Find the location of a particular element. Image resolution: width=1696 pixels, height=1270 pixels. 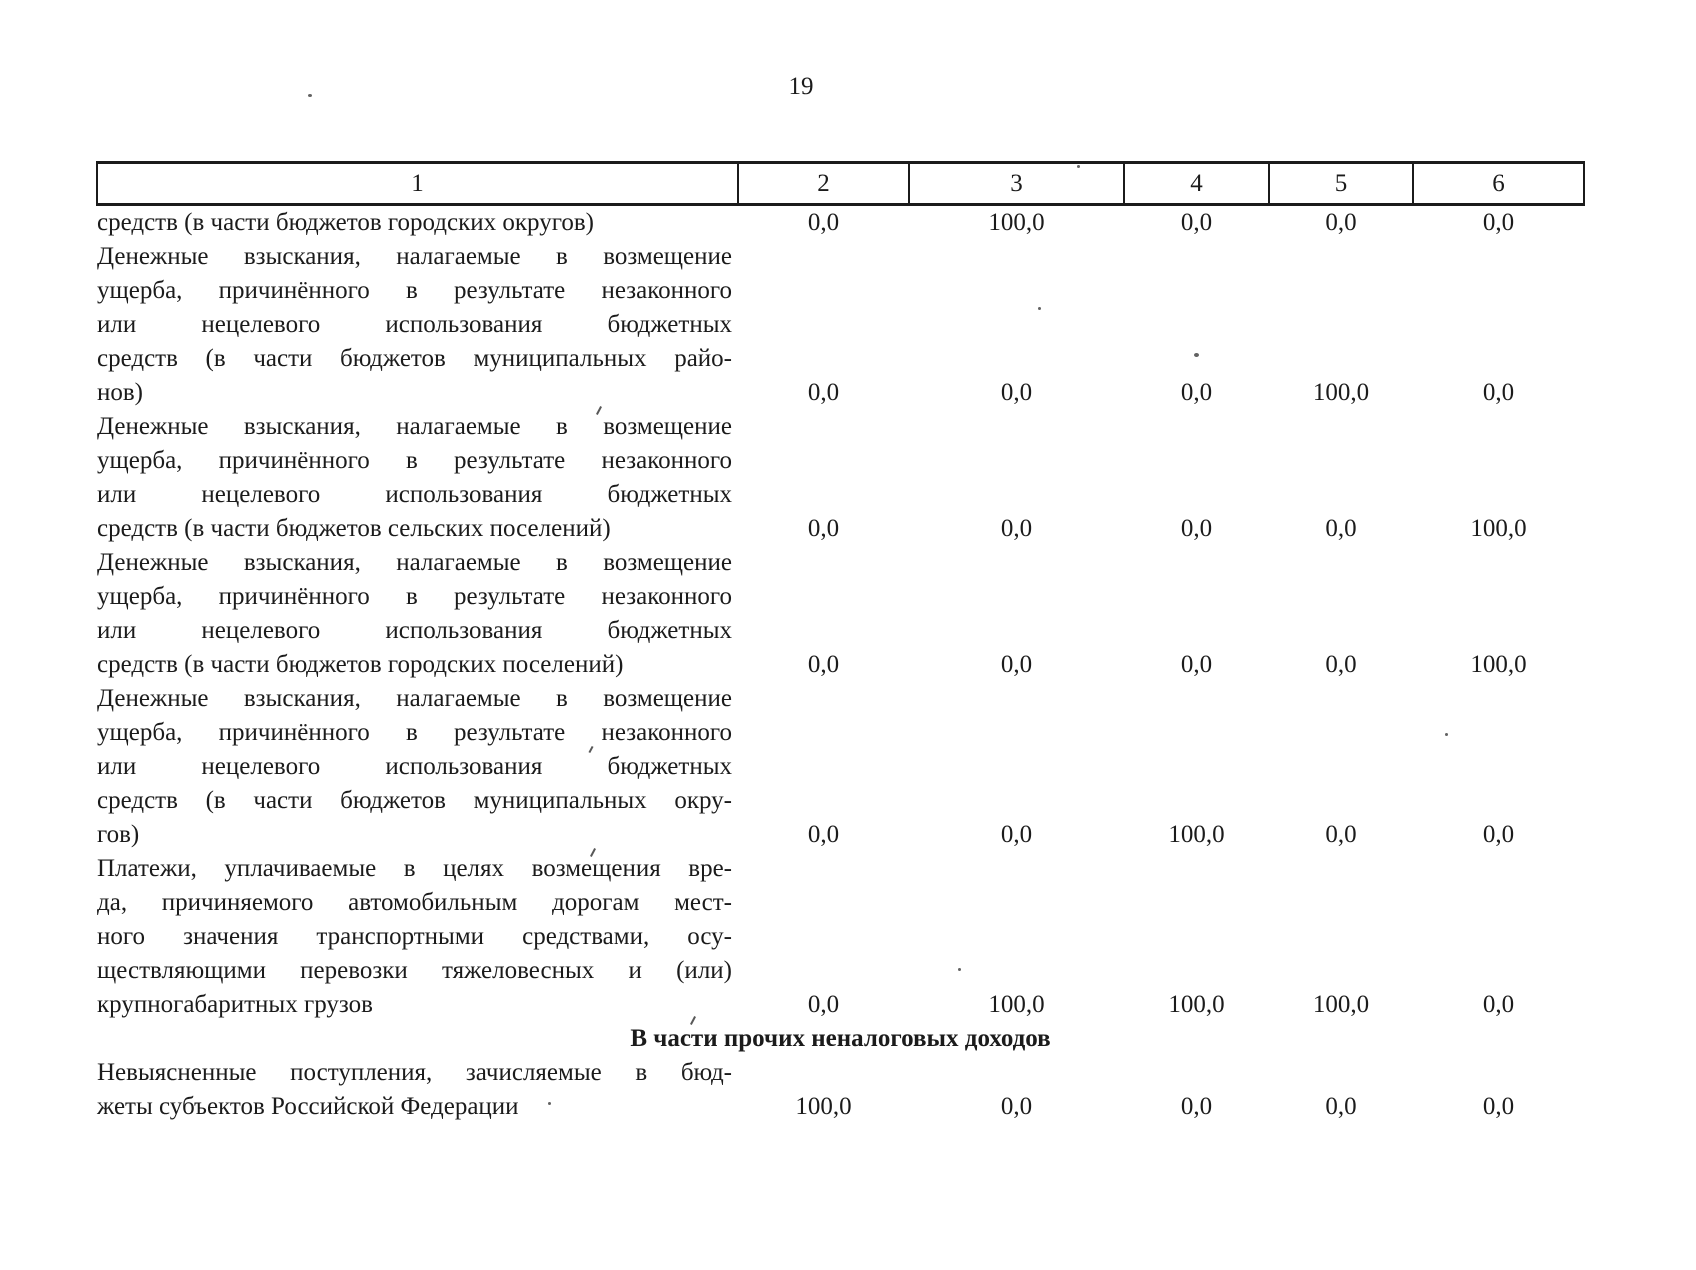

text-line: гов) is located at coordinates (118, 834).